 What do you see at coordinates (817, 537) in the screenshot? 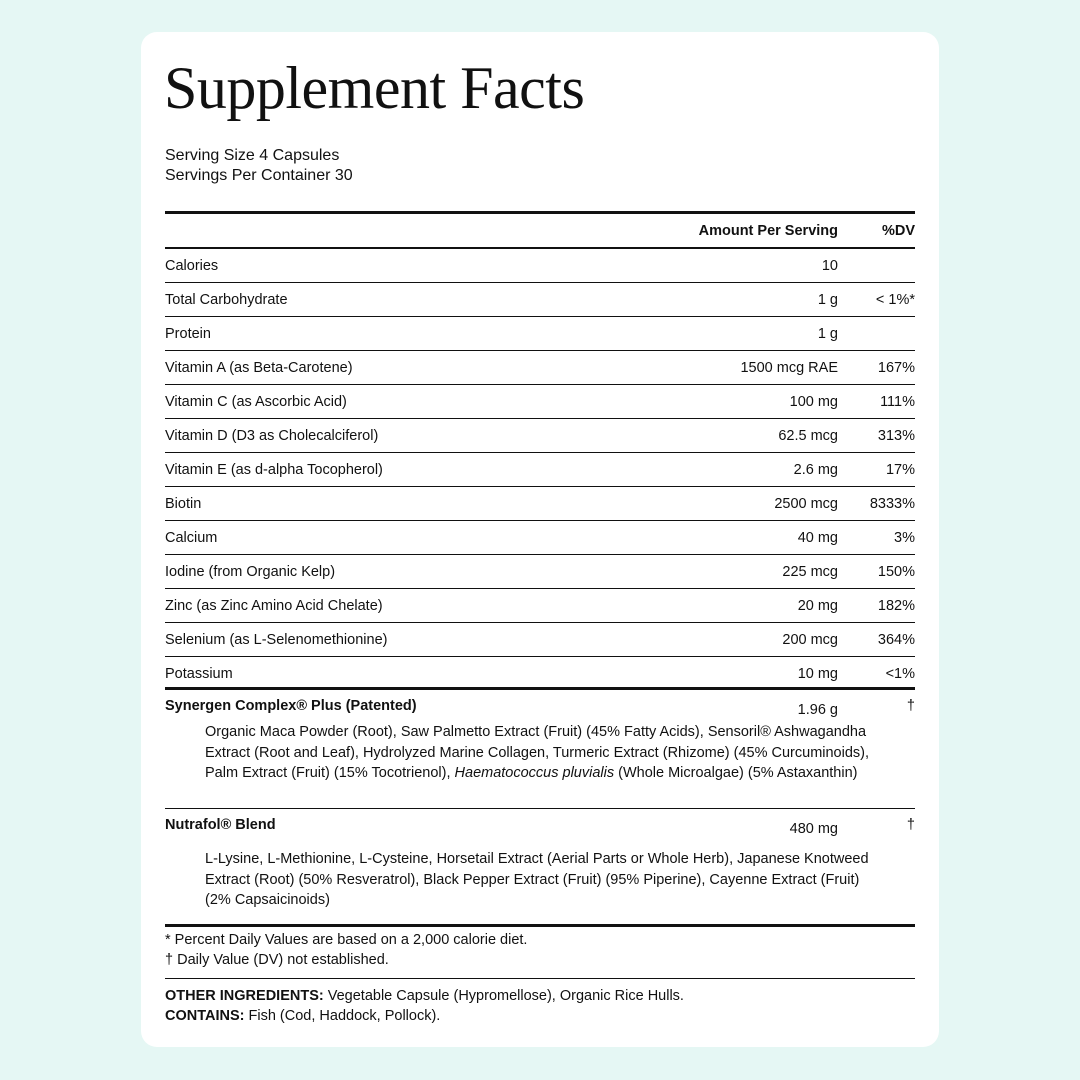
I see `nutrient-amount: 40 mg` at bounding box center [817, 537].